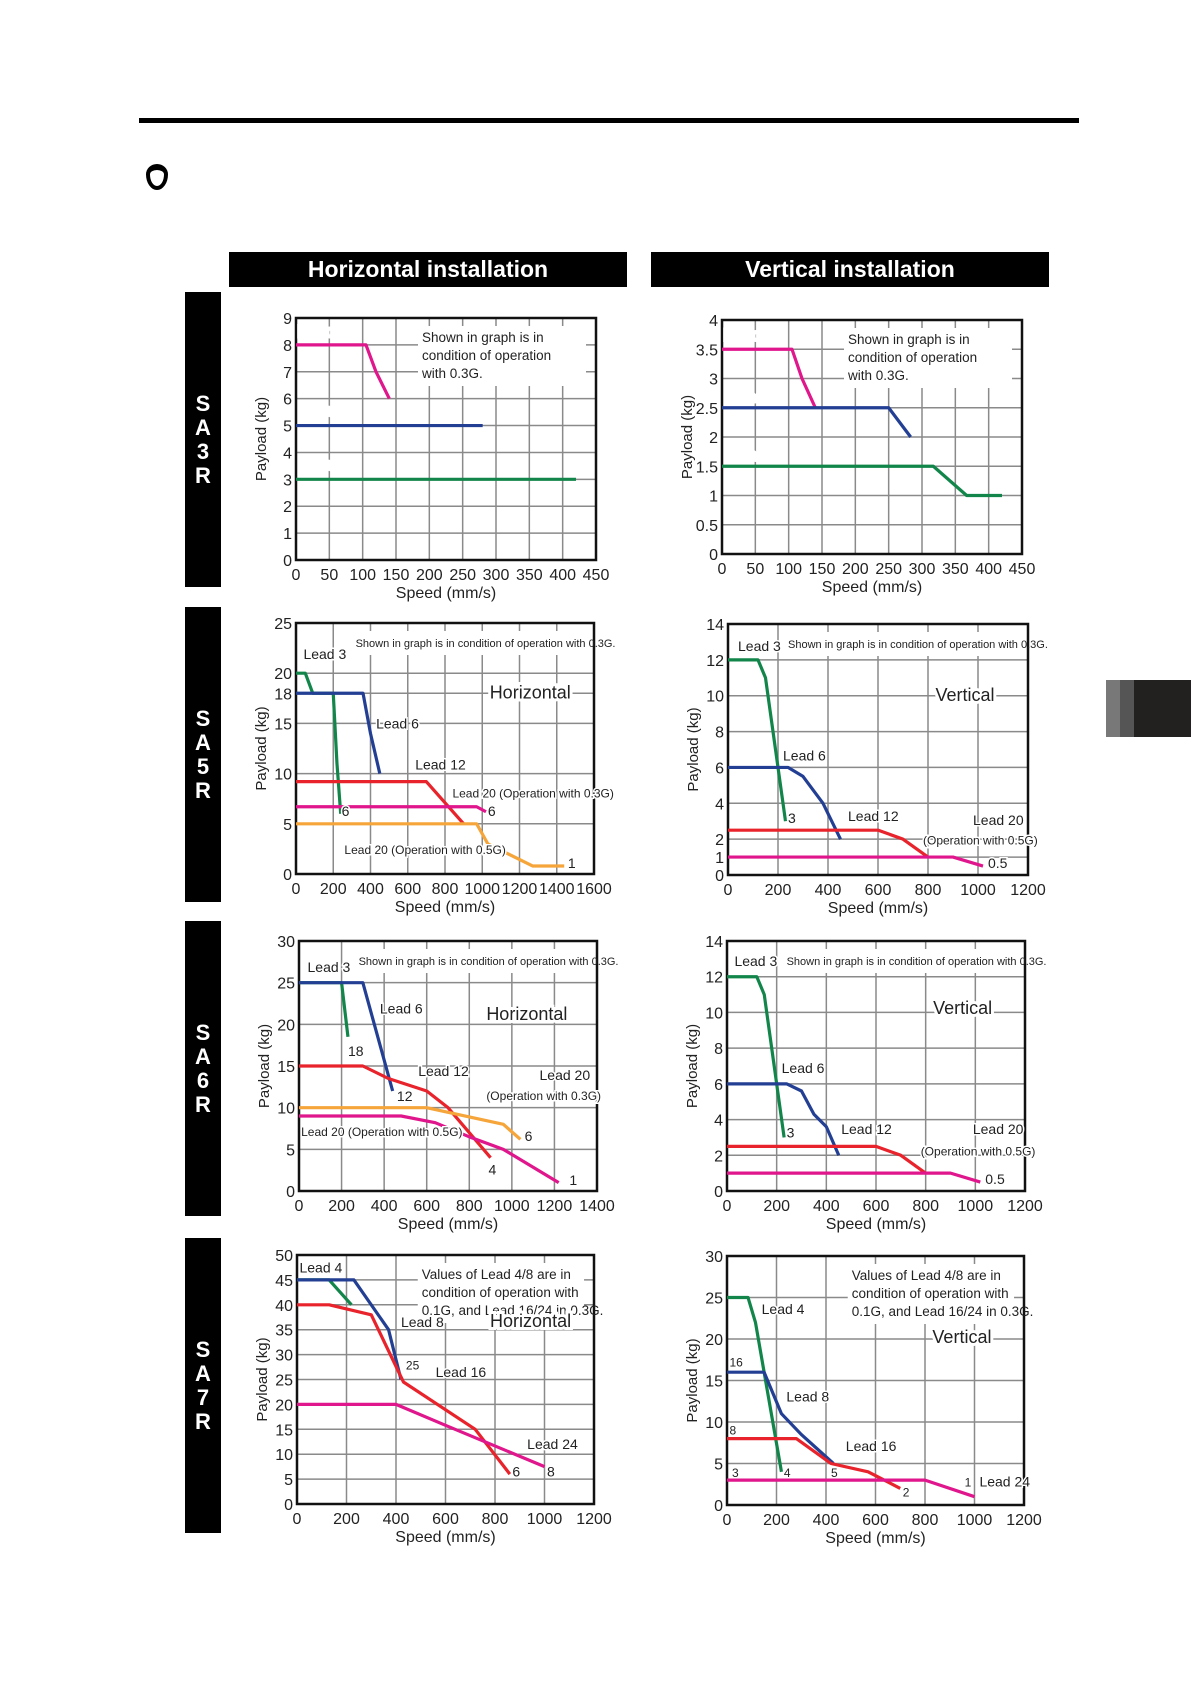 The width and height of the screenshot is (1191, 1684). I want to click on installation-label: Vertical, so click(961, 1337).